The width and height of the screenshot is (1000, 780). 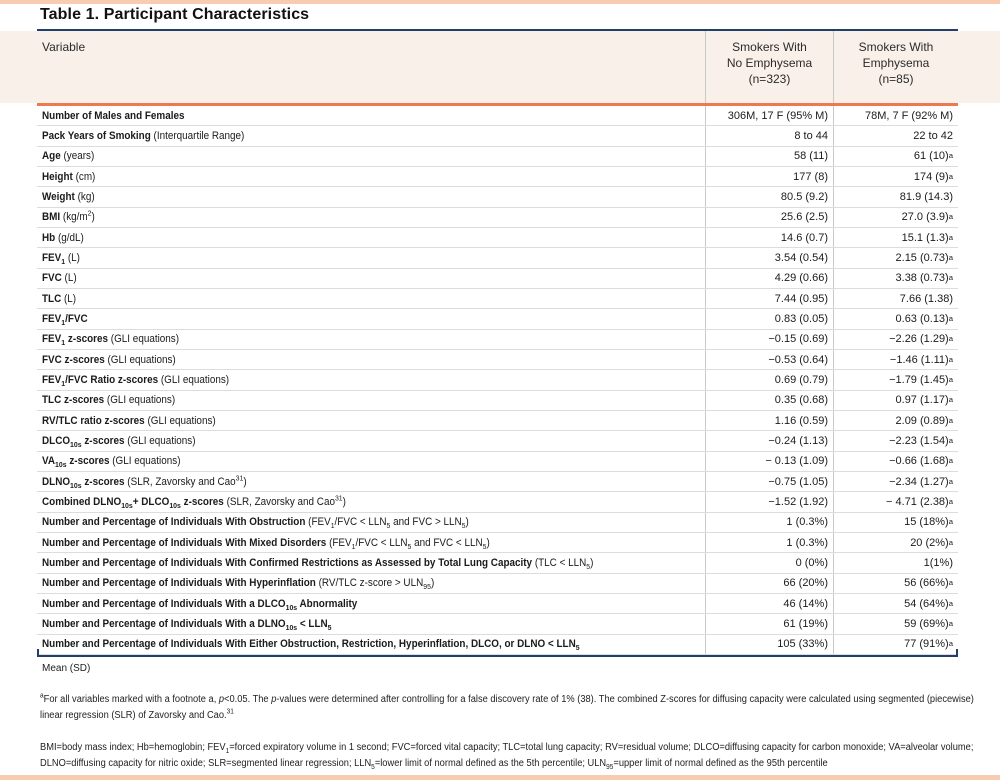 What do you see at coordinates (63, 237) in the screenshot?
I see `variable-label: Hb (g/dL)` at bounding box center [63, 237].